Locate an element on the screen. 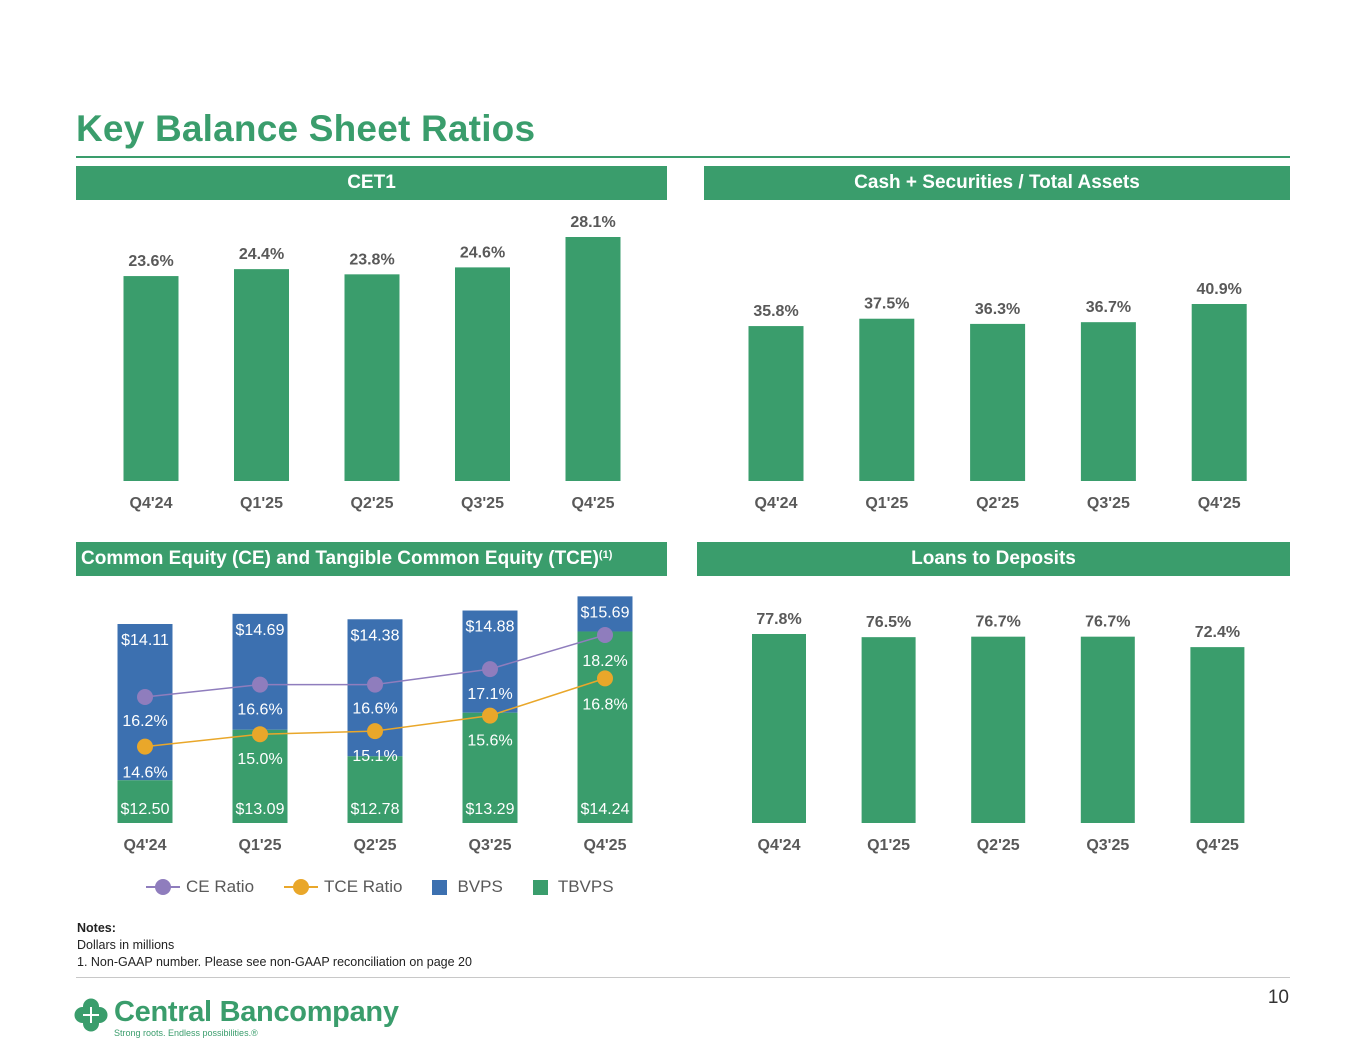  cet1-value-label: 23.8% is located at coordinates (371, 259).